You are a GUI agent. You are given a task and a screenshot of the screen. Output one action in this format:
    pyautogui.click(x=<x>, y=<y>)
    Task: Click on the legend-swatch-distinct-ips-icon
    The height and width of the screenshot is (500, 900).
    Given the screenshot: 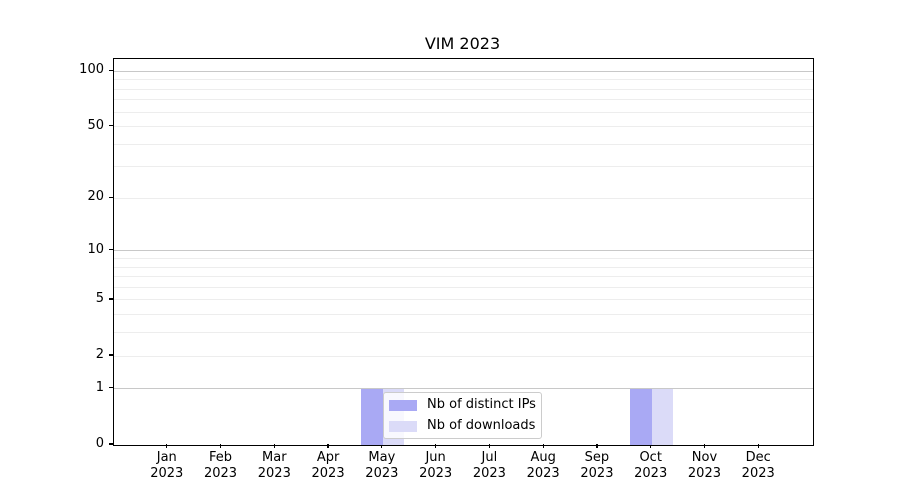 What is the action you would take?
    pyautogui.click(x=403, y=405)
    